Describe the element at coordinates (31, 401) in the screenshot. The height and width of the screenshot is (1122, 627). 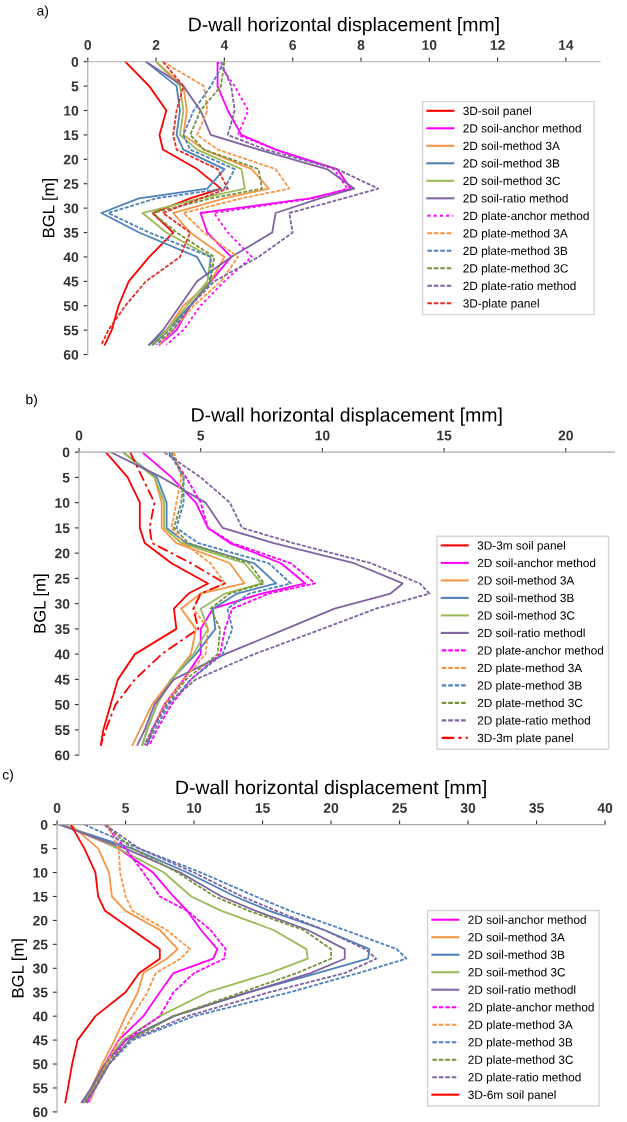
I see `text: b)` at that location.